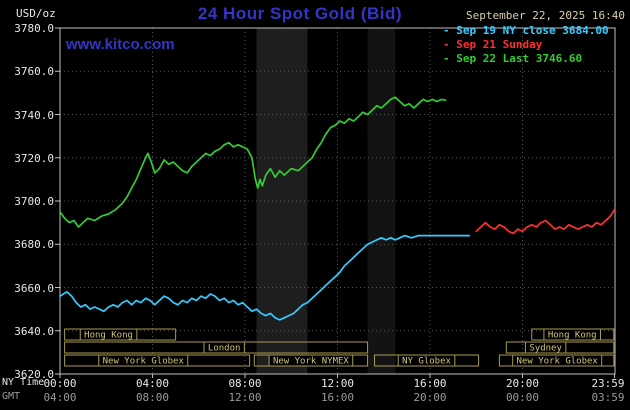 The width and height of the screenshot is (630, 410). I want to click on legend-item: - Sep 19 NY close 3684.00, so click(526, 30).